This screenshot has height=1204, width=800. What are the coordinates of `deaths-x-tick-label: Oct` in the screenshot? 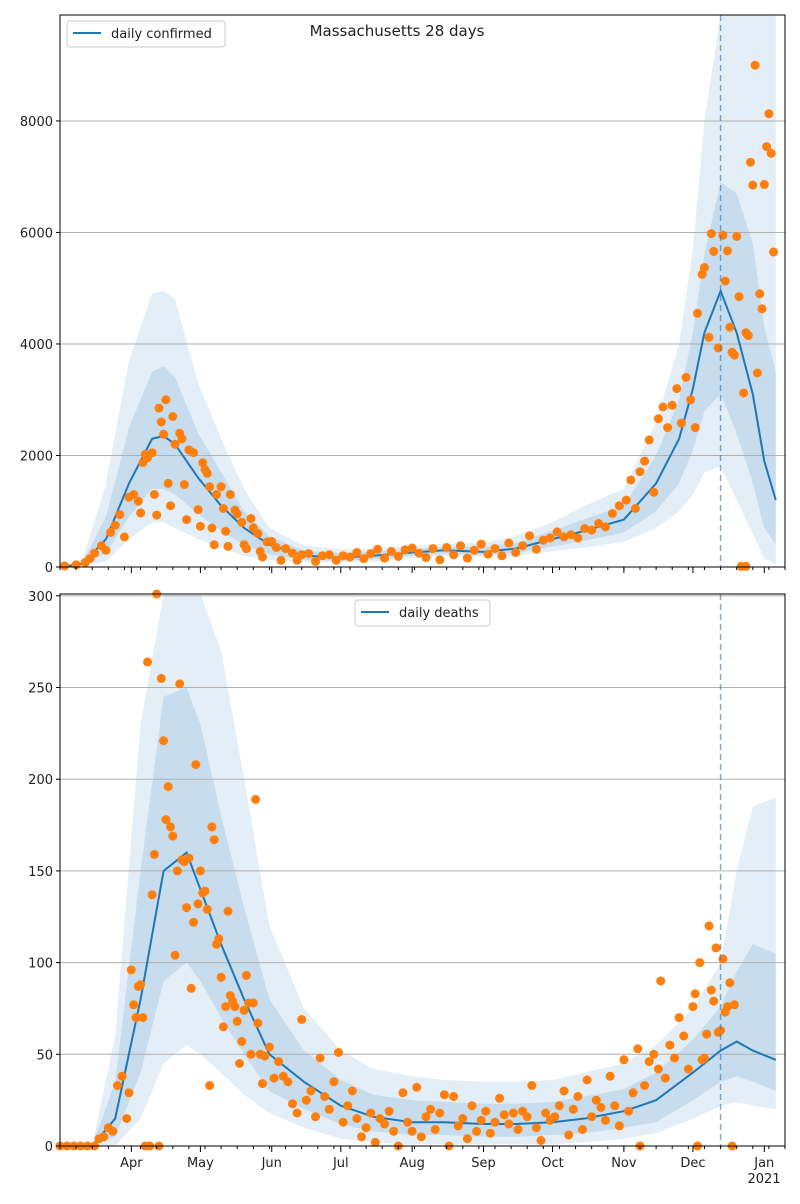 It's located at (552, 1163).